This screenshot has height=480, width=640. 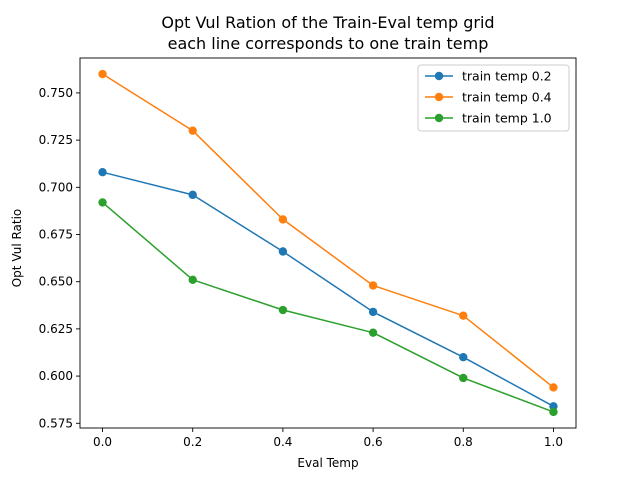 I want to click on y-tick-label: 0.725, so click(x=56, y=140).